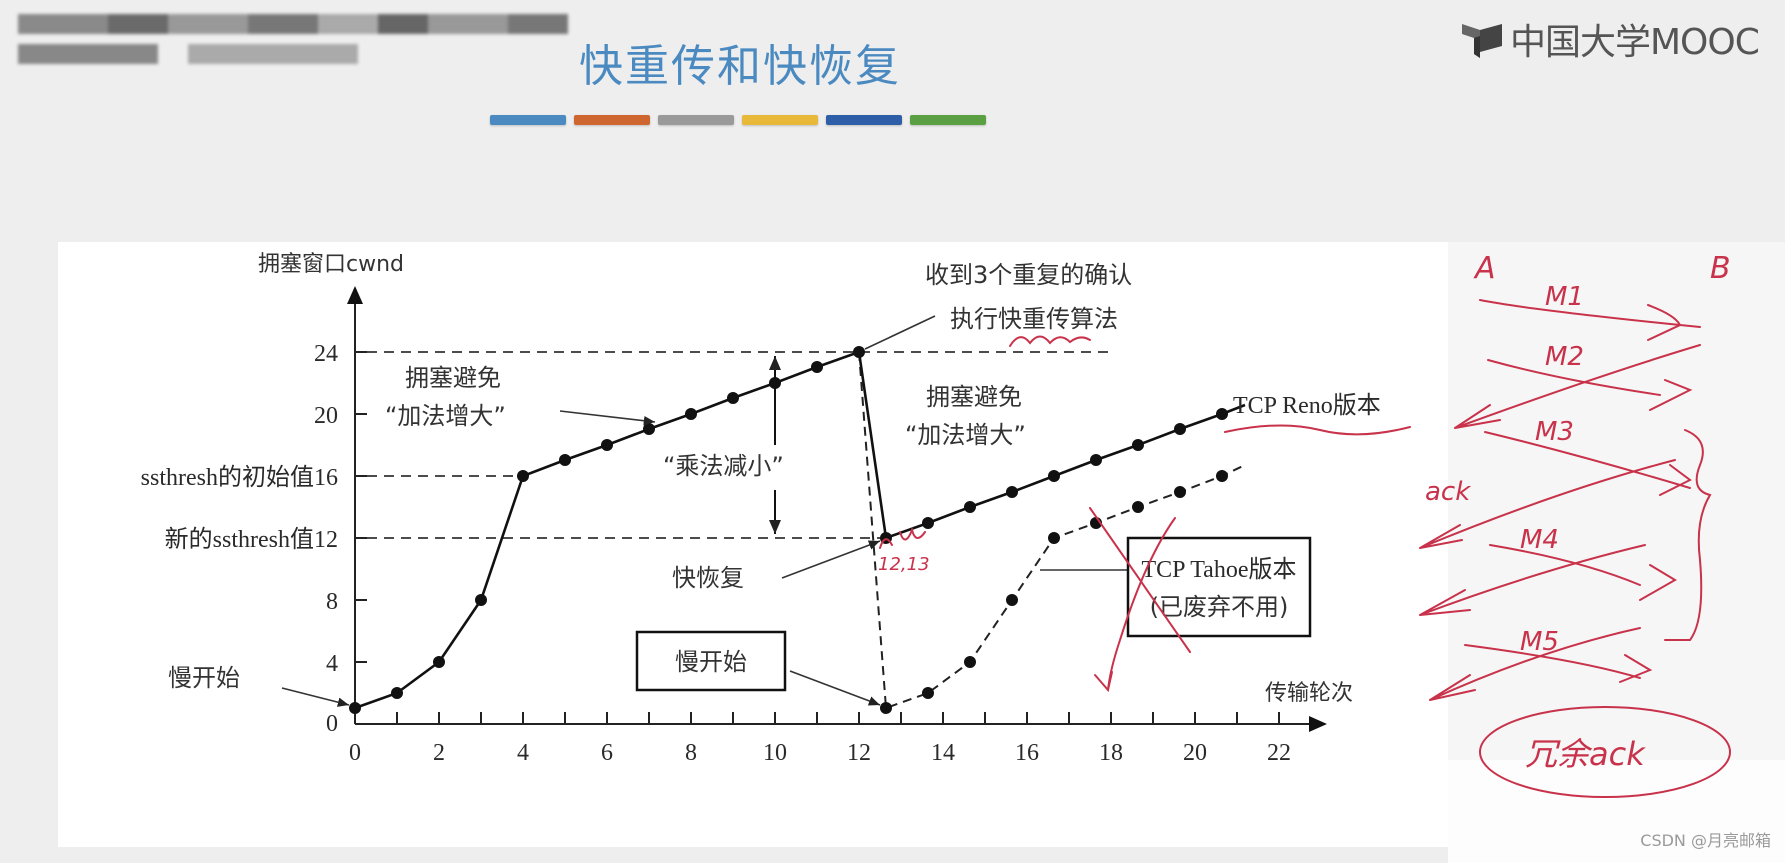 This screenshot has width=1785, height=863. I want to click on svg-text: M4, so click(1539, 540).